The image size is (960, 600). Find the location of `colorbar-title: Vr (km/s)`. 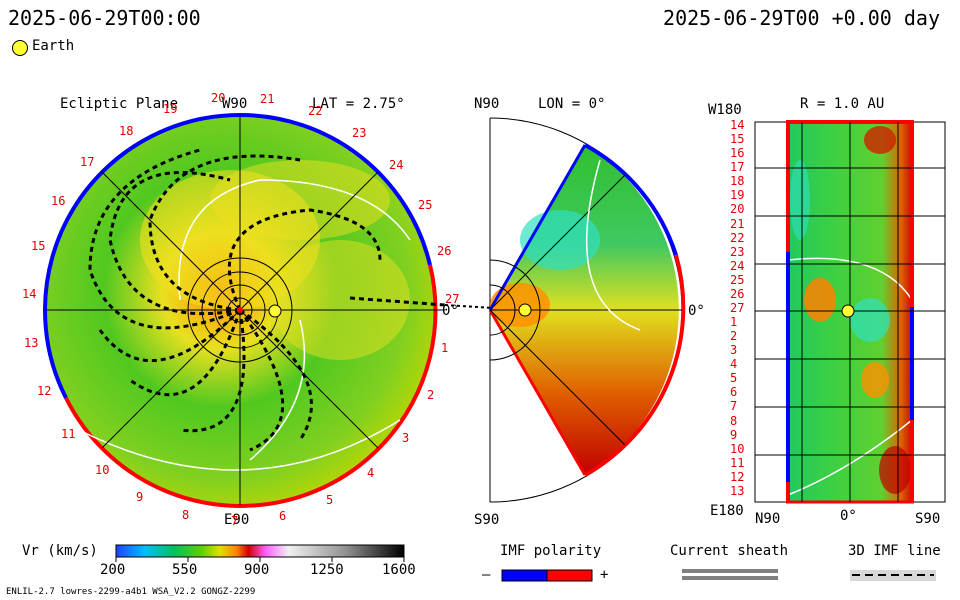

colorbar-title: Vr (km/s) is located at coordinates (60, 551).